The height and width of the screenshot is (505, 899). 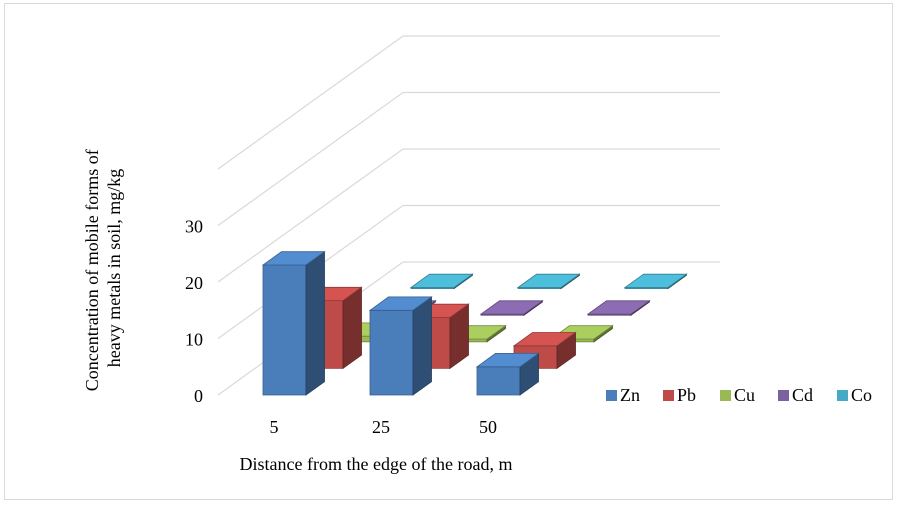 I want to click on legend-swatch-zn, so click(x=611, y=395).